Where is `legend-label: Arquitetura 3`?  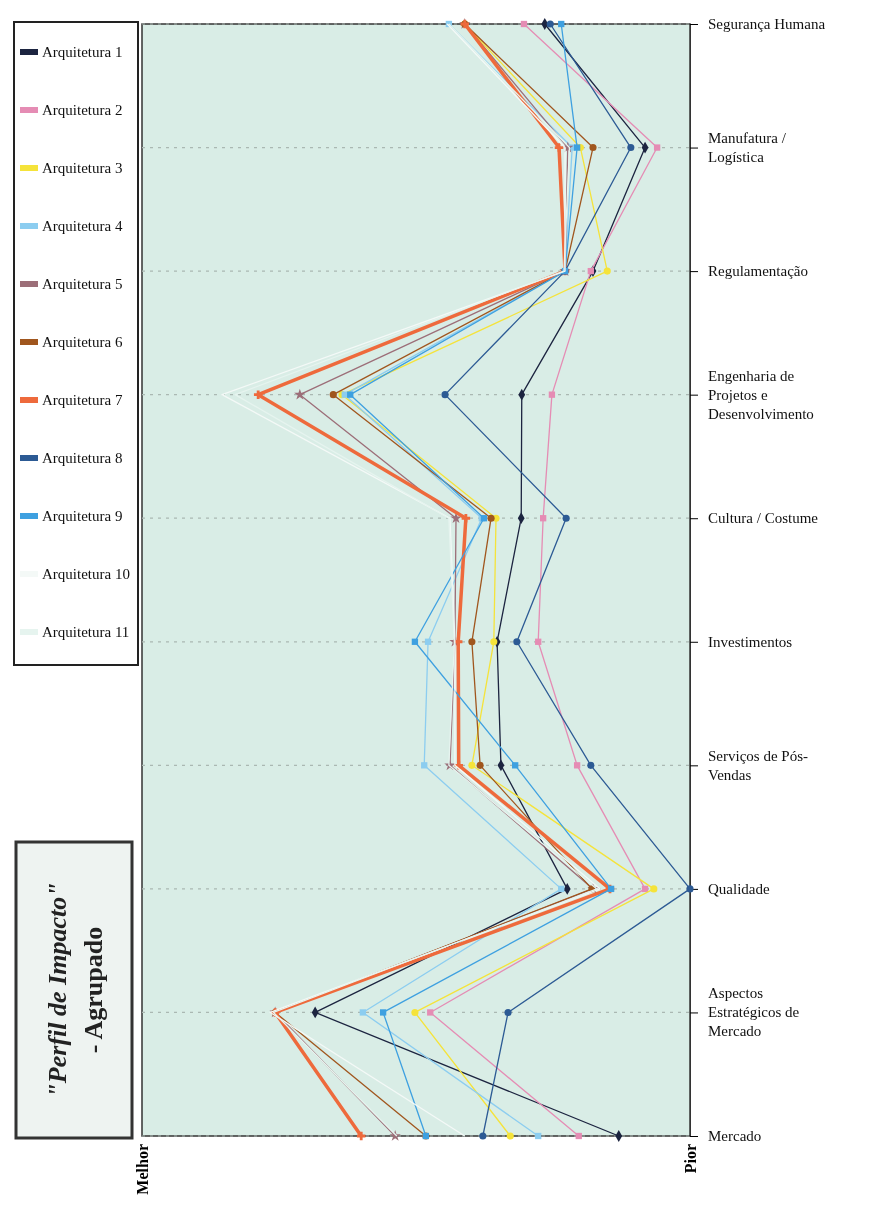
legend-label: Arquitetura 3 is located at coordinates (82, 168).